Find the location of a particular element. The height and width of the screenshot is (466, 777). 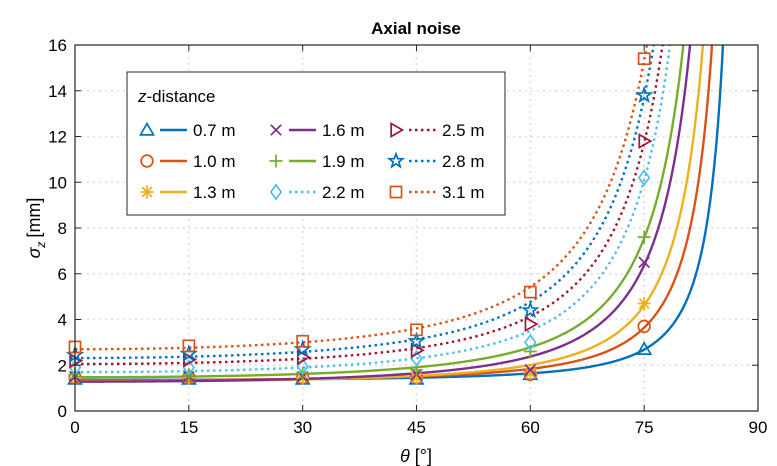

x-tick-label: 60 is located at coordinates (530, 427).